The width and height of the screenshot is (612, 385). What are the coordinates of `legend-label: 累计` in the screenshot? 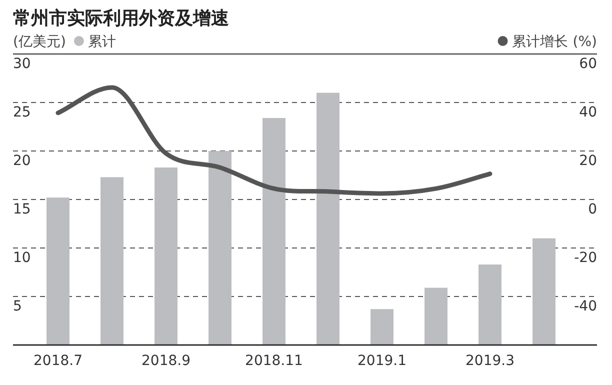 It's located at (102, 42).